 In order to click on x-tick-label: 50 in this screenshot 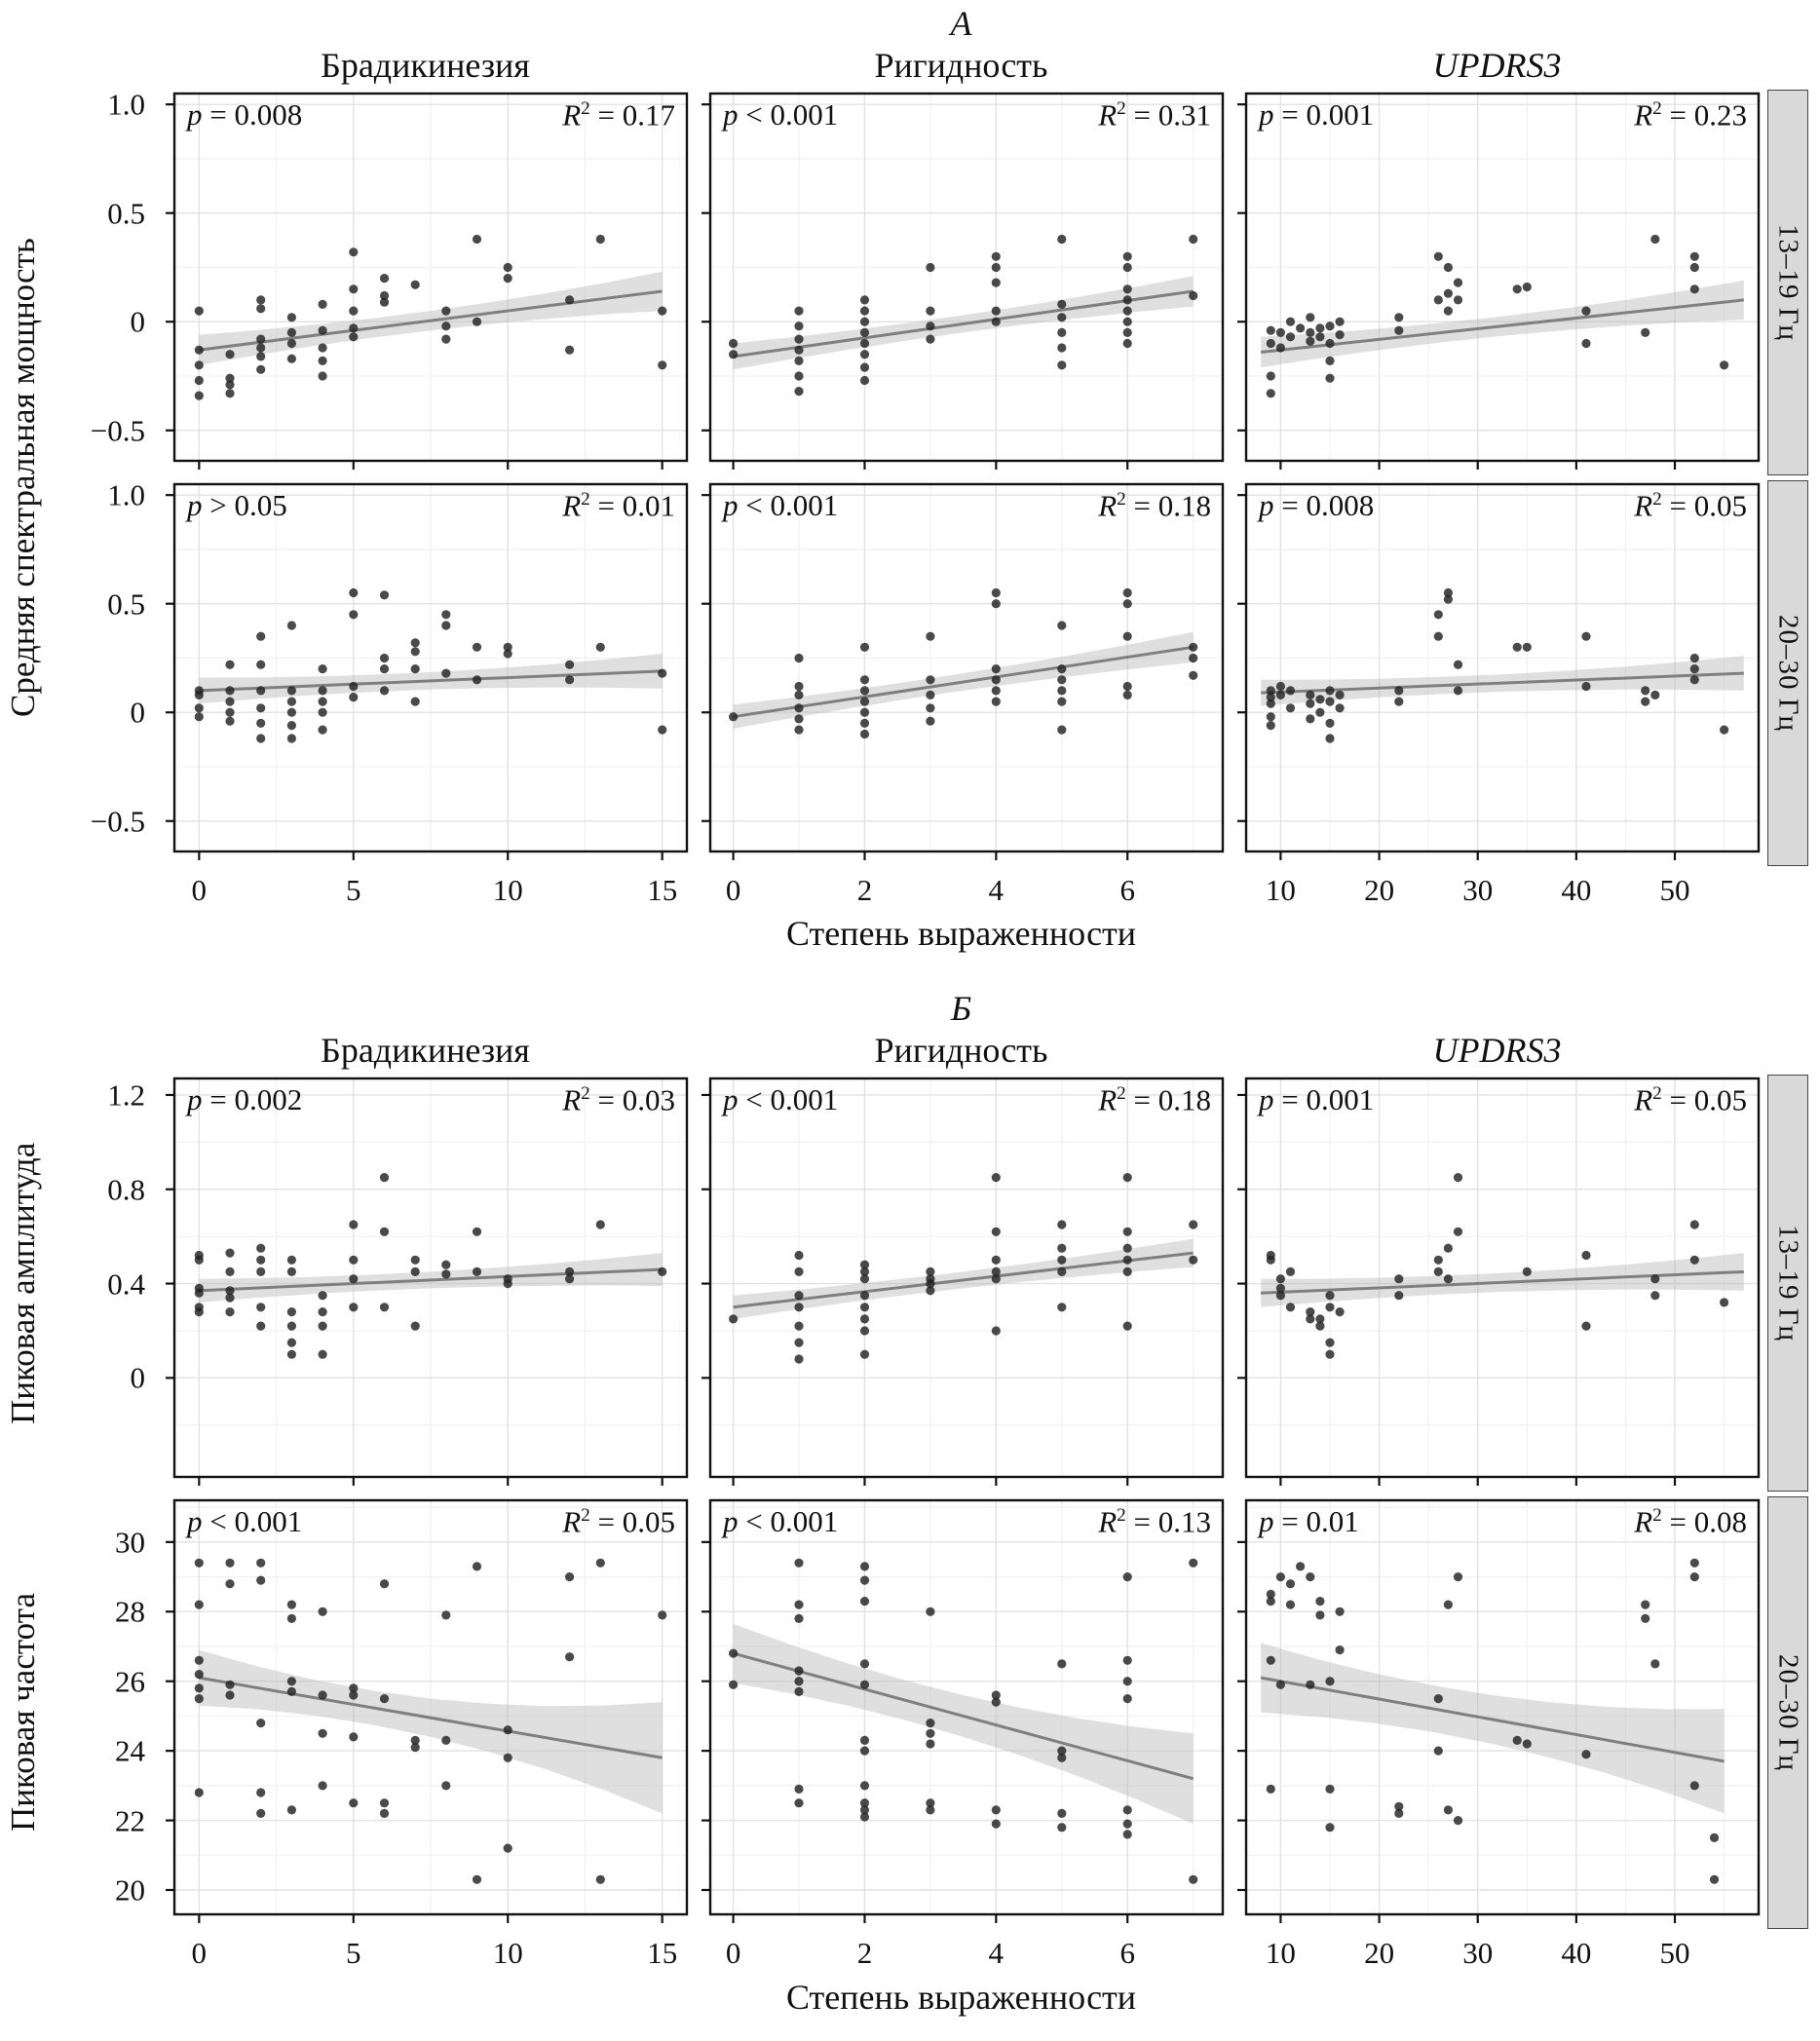, I will do `click(1674, 1953)`.